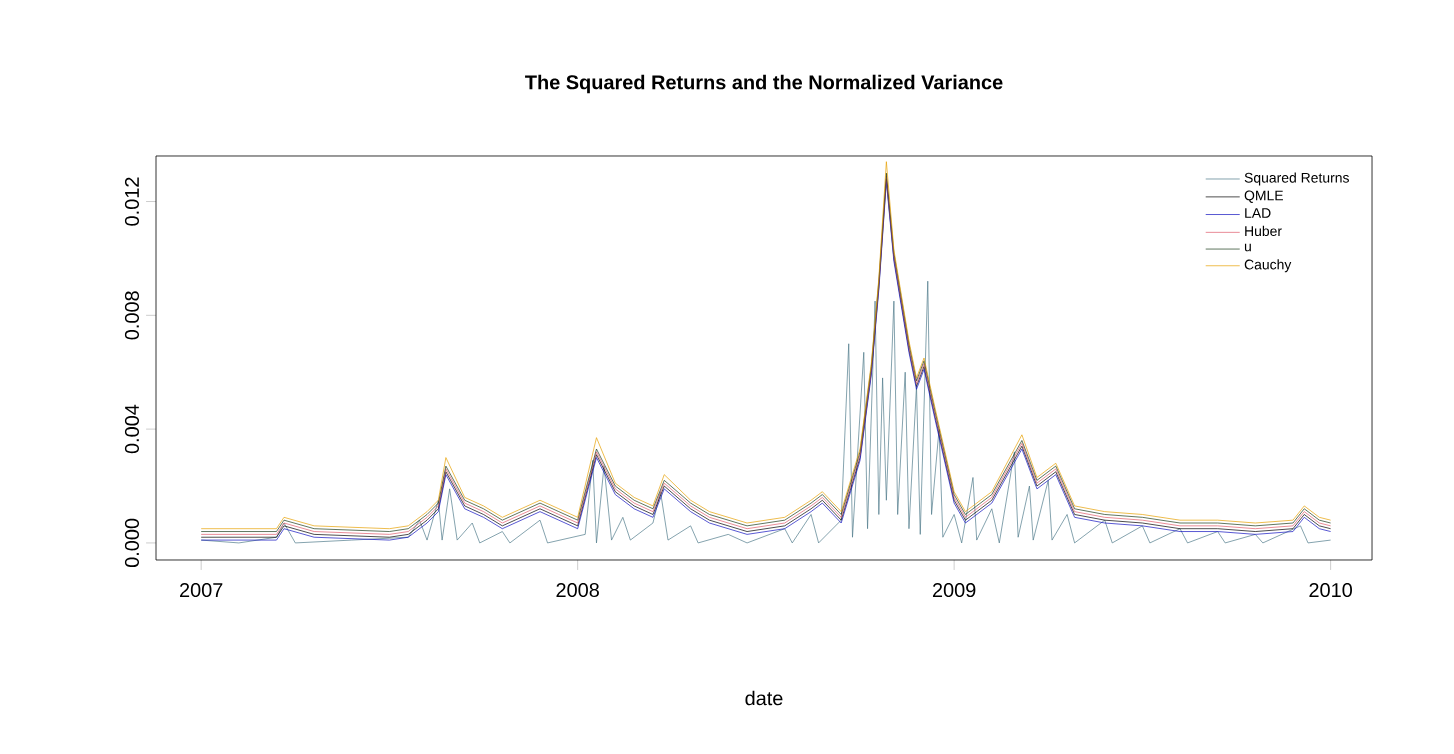 The image size is (1454, 754). What do you see at coordinates (954, 590) in the screenshot?
I see `x-tick-label: 2009` at bounding box center [954, 590].